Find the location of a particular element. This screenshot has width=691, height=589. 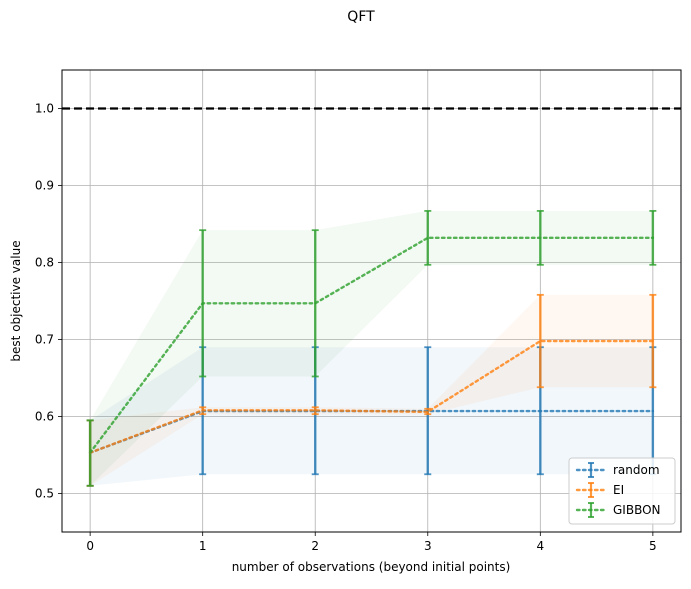

x-axis-ticks: 0 1 2 3 4 5 is located at coordinates (371, 542).